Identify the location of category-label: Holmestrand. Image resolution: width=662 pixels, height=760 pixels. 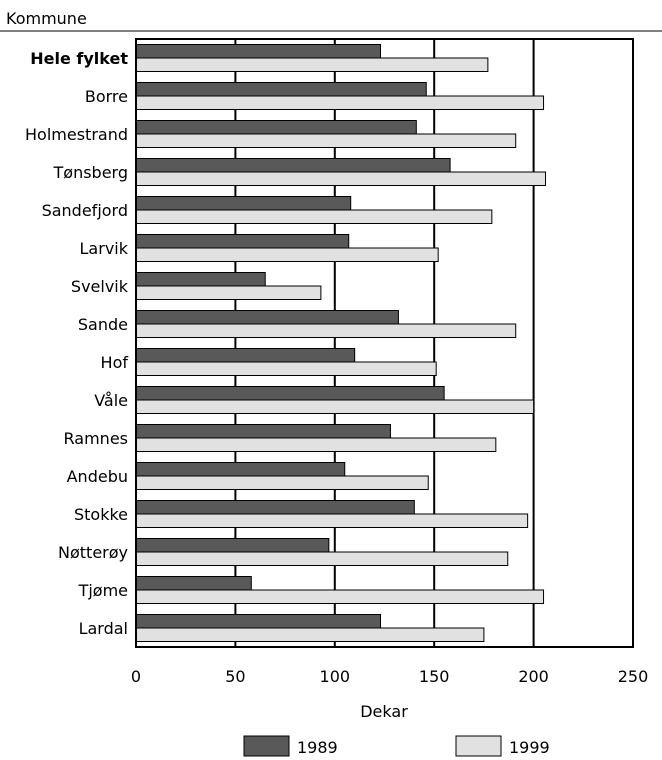
(76, 134).